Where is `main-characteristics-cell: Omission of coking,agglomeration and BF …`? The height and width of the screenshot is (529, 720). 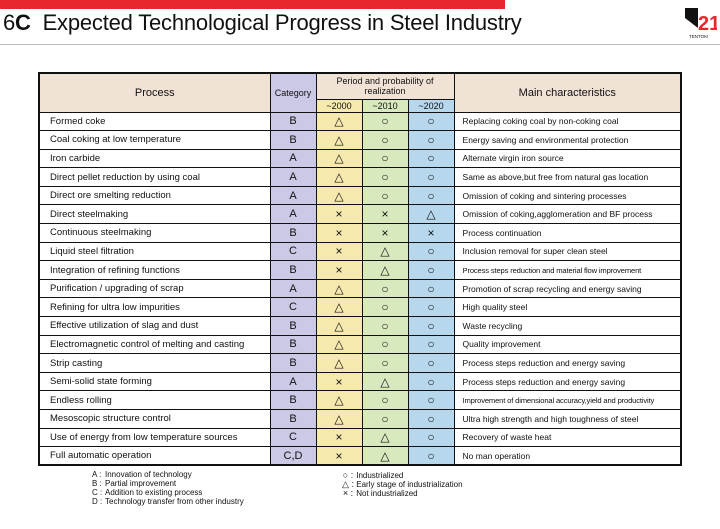 main-characteristics-cell: Omission of coking,agglomeration and BF … is located at coordinates (567, 214).